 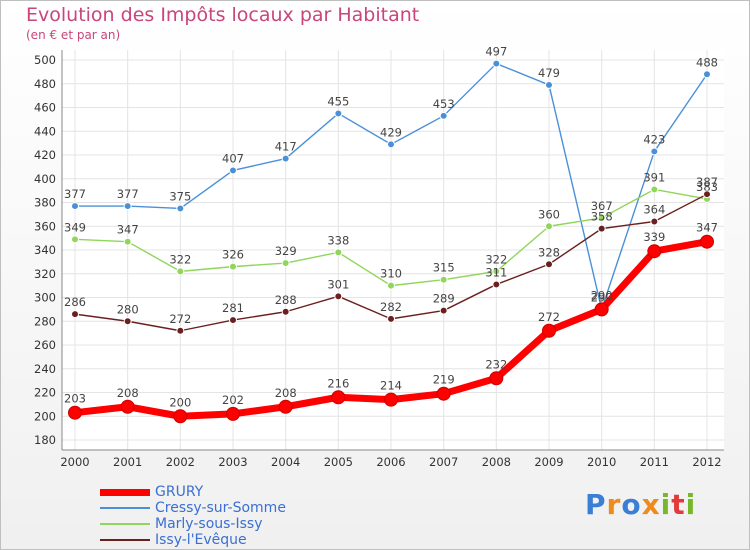 I want to click on x-tick-label: 2010, so click(x=601, y=462).